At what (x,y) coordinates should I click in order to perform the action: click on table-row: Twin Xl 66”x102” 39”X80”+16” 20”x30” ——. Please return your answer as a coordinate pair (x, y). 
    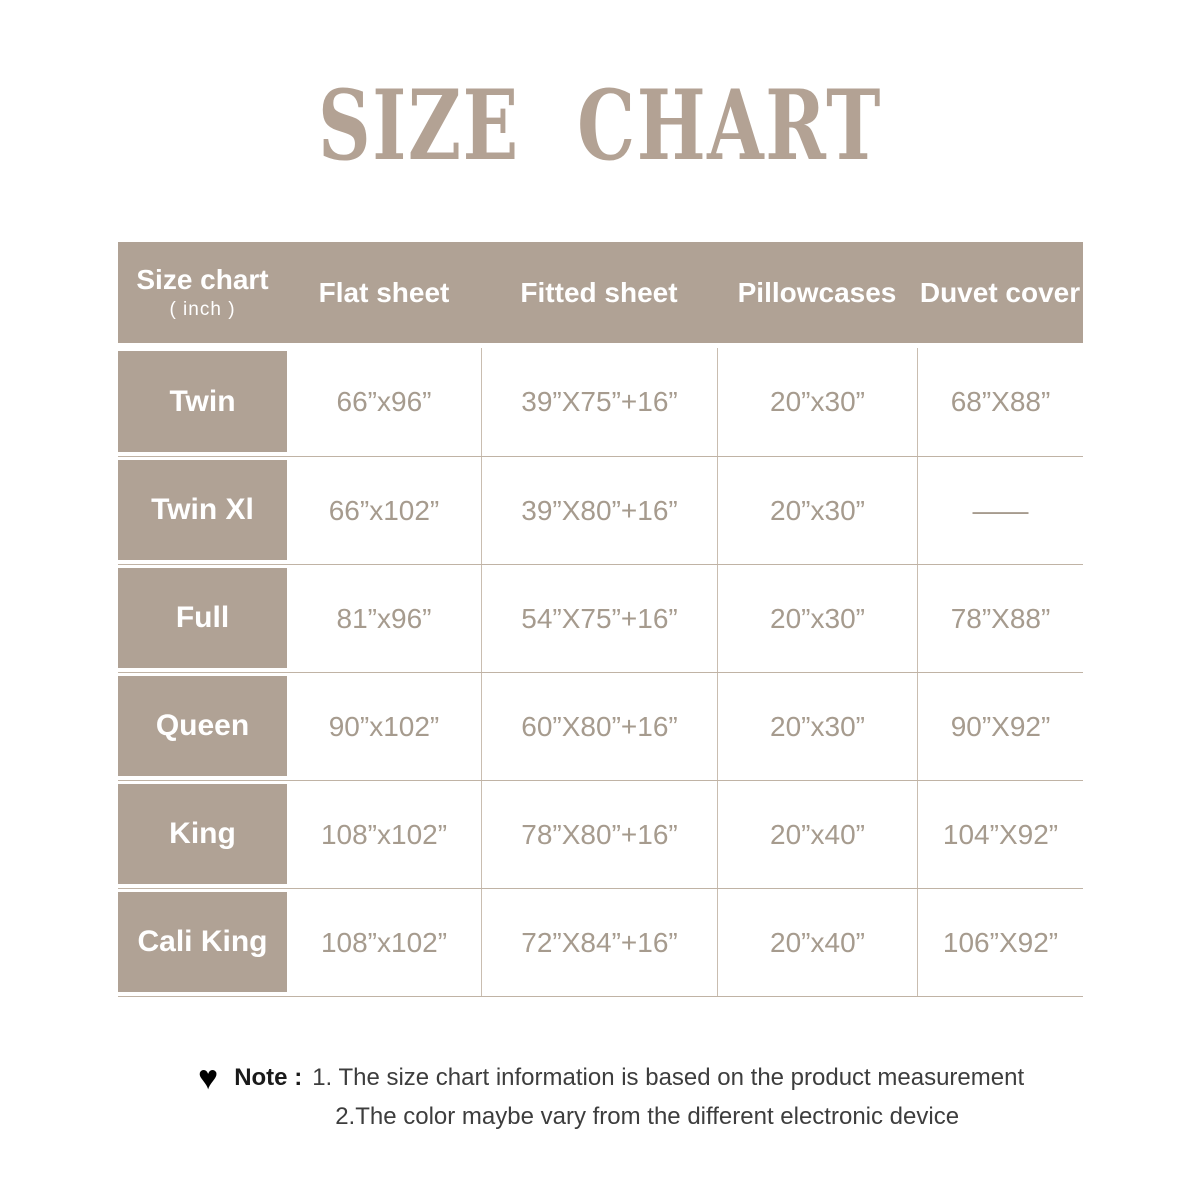
    Looking at the image, I should click on (600, 510).